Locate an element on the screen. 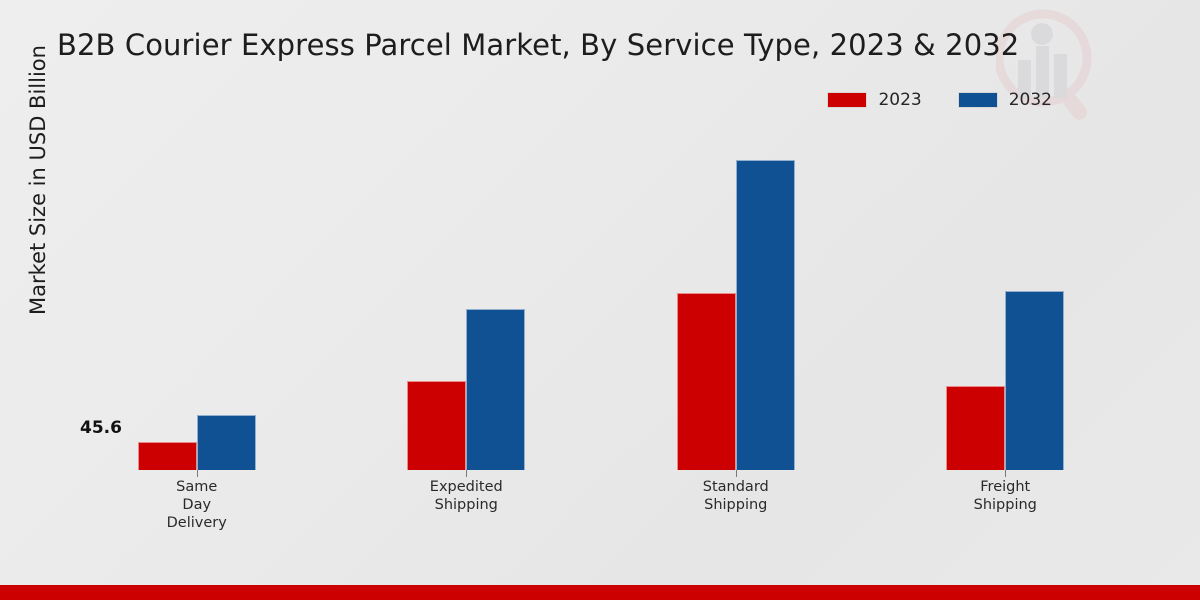 The width and height of the screenshot is (1200, 600). y-axis-title: Market Size in USD Billion is located at coordinates (38, 180).